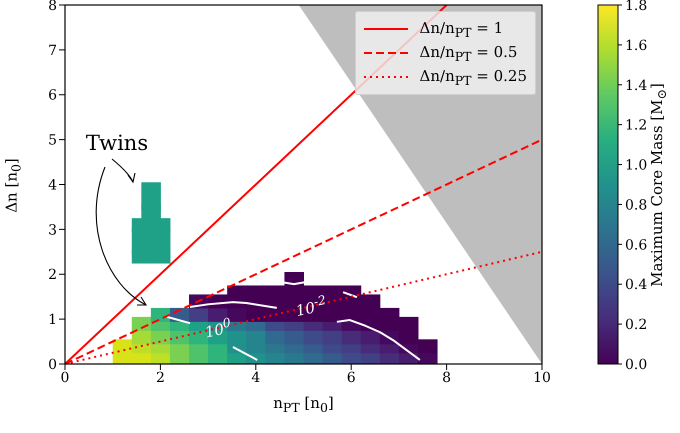 This screenshot has height=433, width=680. I want to click on y-tick-label: 5, so click(52, 140).